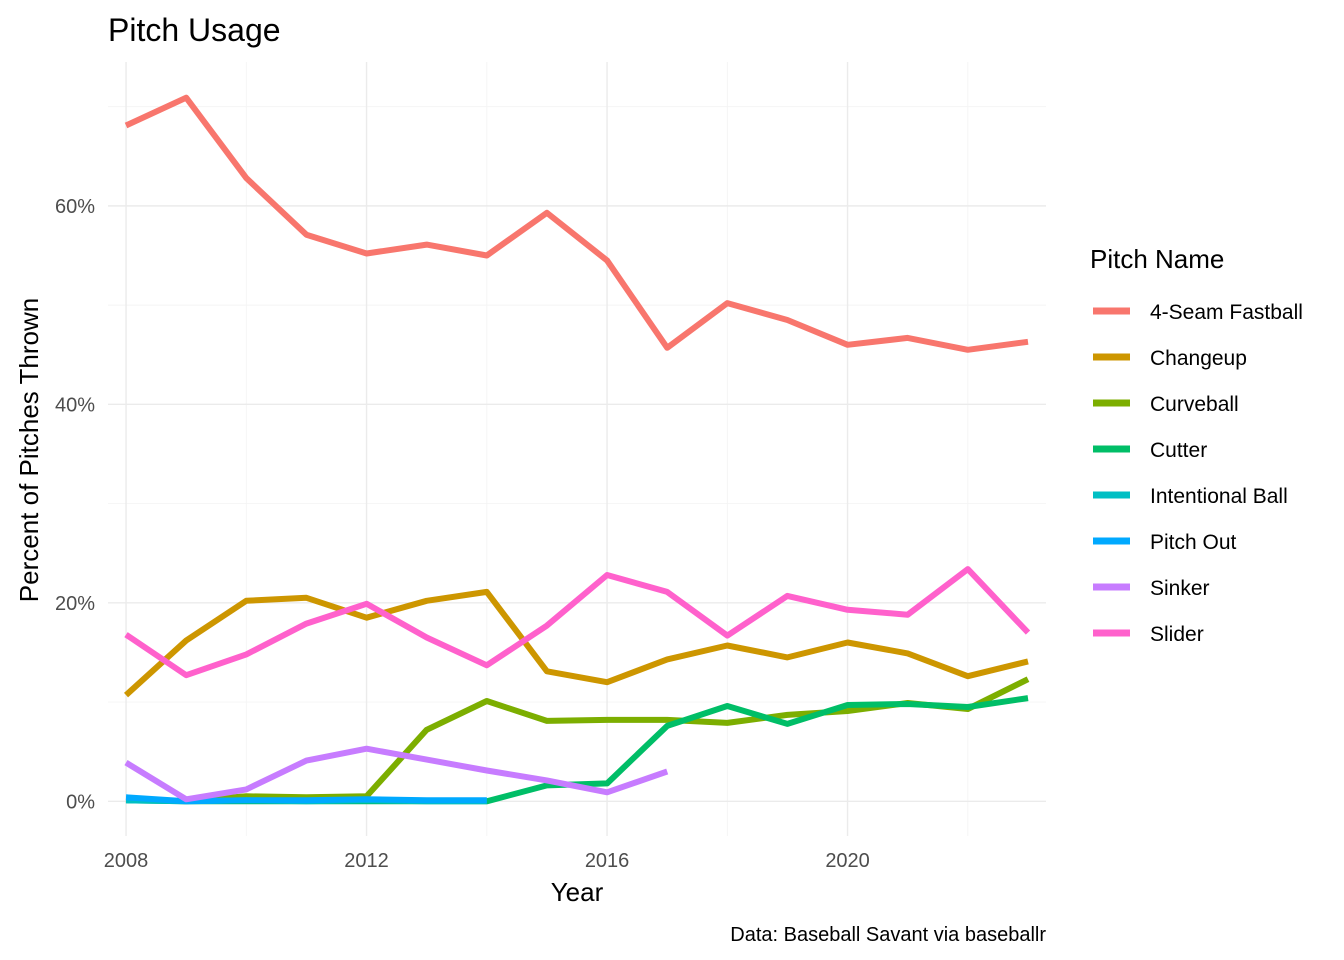  I want to click on legend-item-intentional-ball: Intentional Ball, so click(1190, 496).